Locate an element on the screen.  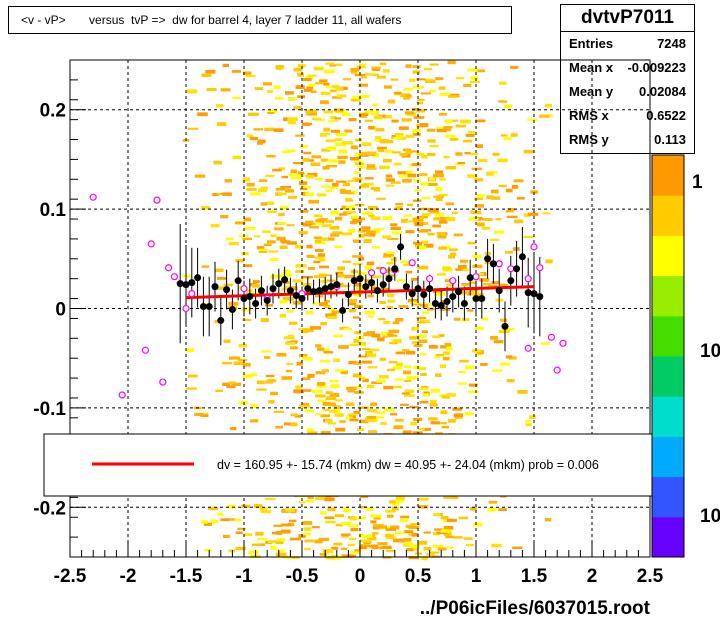
x-tick-label: 1.5 is located at coordinates (534, 576).